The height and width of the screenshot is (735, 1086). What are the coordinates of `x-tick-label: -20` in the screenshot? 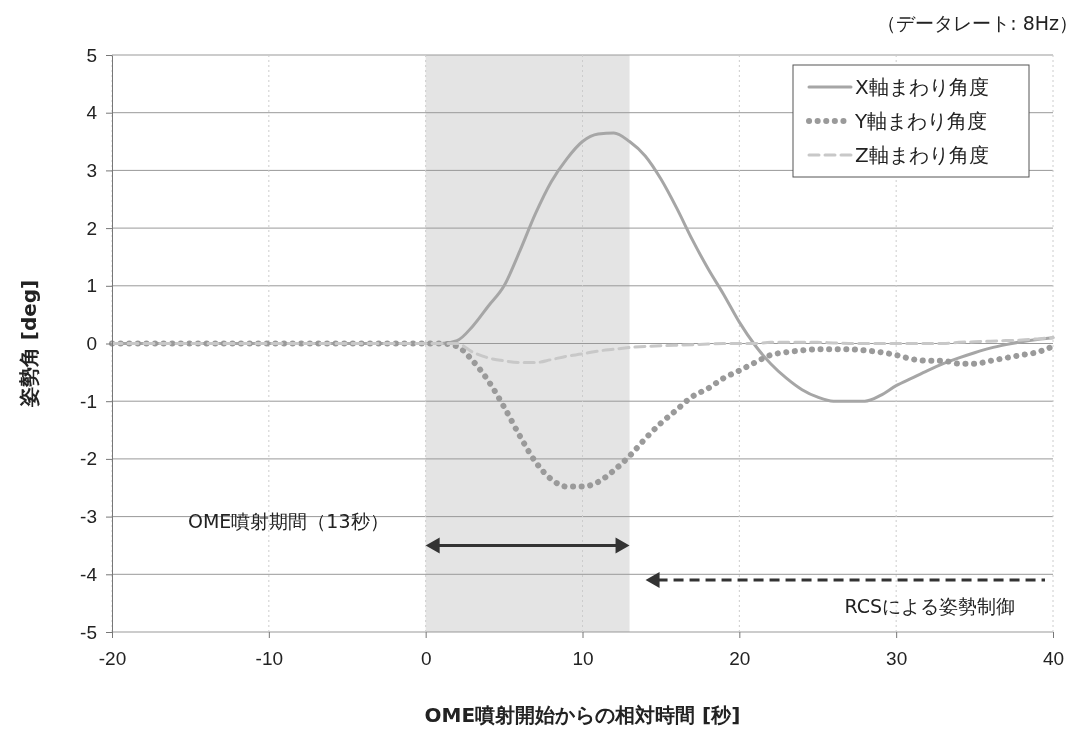 It's located at (112, 659).